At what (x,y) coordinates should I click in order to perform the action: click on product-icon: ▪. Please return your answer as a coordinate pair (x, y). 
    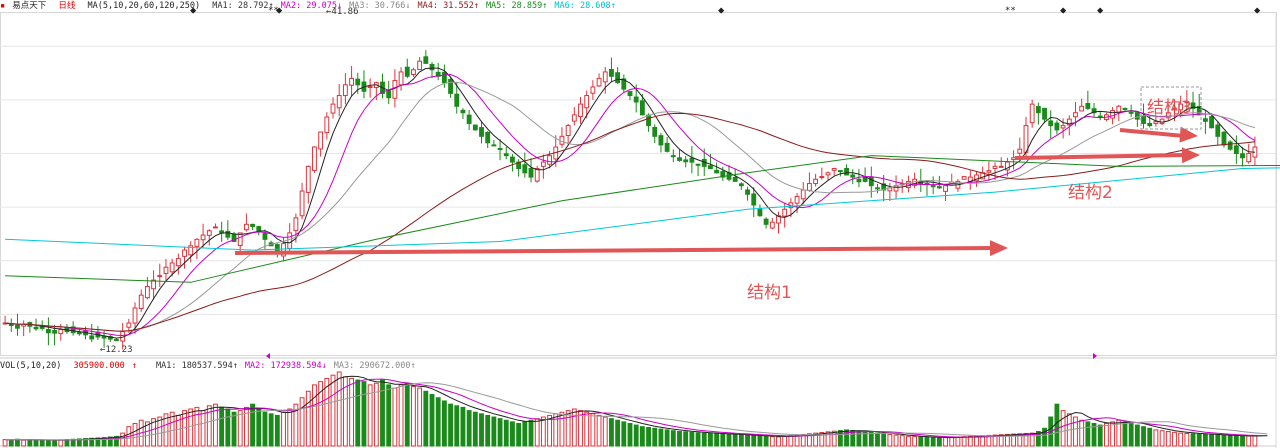
    Looking at the image, I should click on (3, 6).